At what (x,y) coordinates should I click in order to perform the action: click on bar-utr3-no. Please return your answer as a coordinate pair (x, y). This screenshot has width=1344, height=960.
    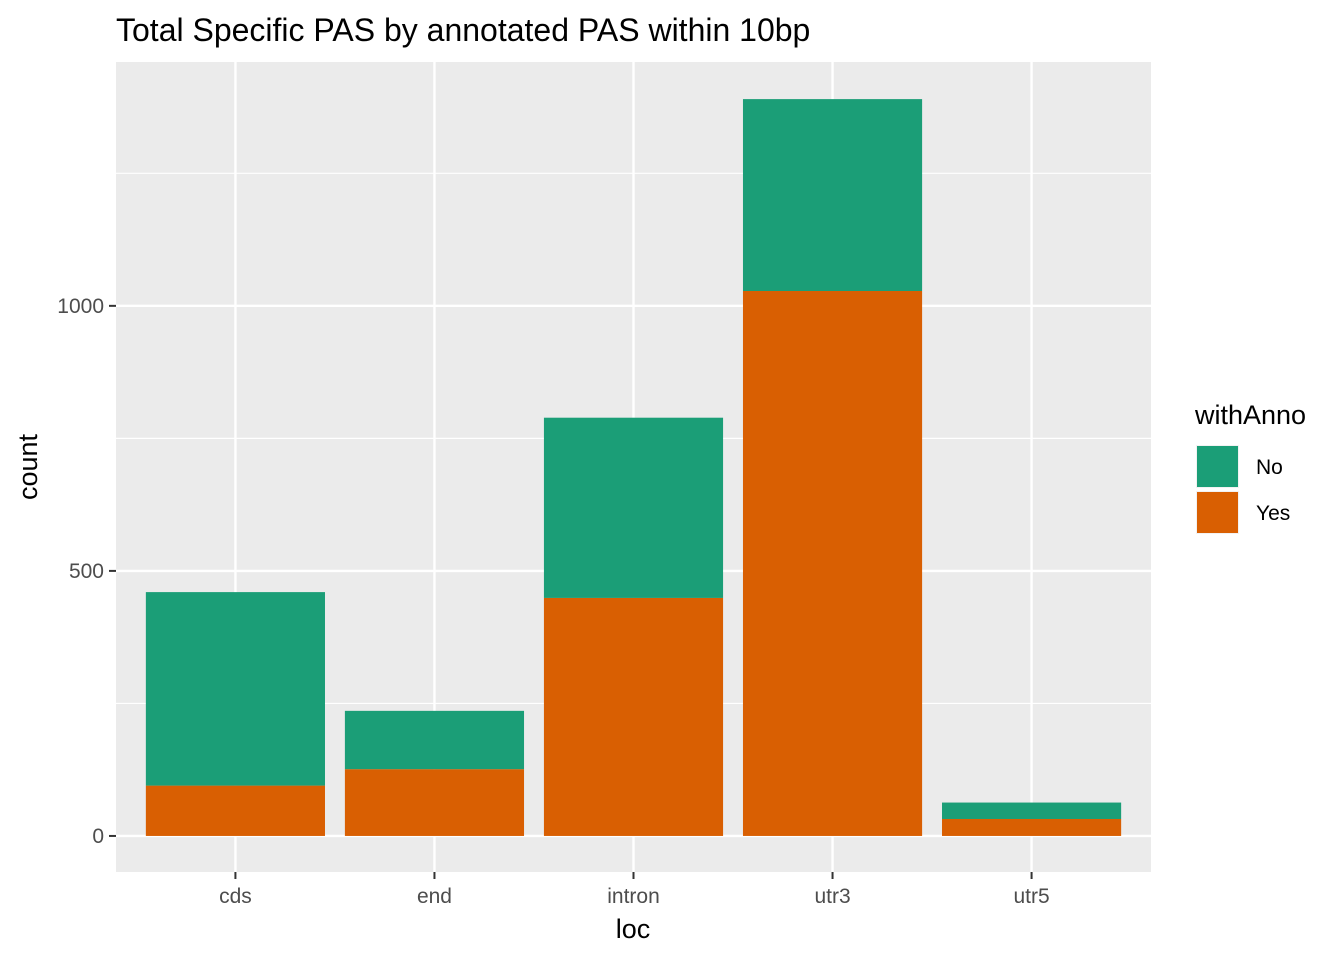
    Looking at the image, I should click on (832, 195).